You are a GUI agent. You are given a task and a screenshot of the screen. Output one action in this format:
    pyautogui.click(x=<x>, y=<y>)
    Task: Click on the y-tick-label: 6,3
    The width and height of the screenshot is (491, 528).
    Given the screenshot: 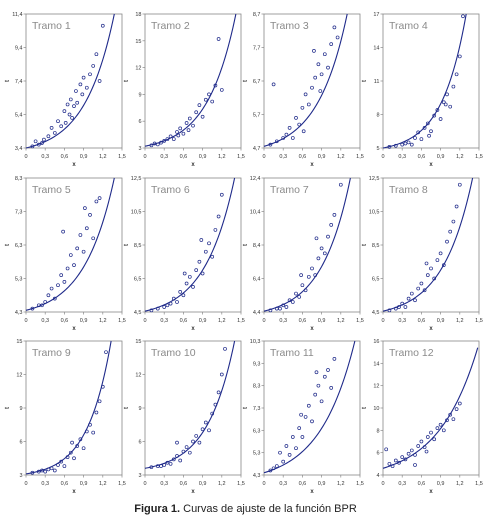 What is the action you would take?
    pyautogui.click(x=257, y=431)
    